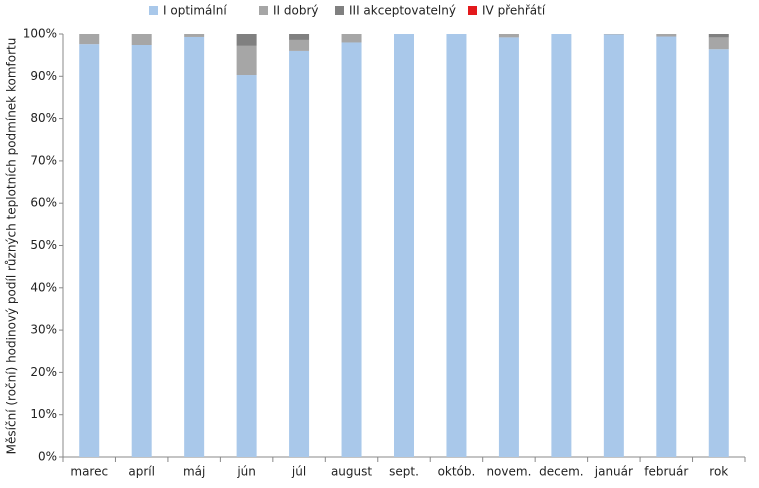  I want to click on x-tick-label: apríl, so click(141, 472).